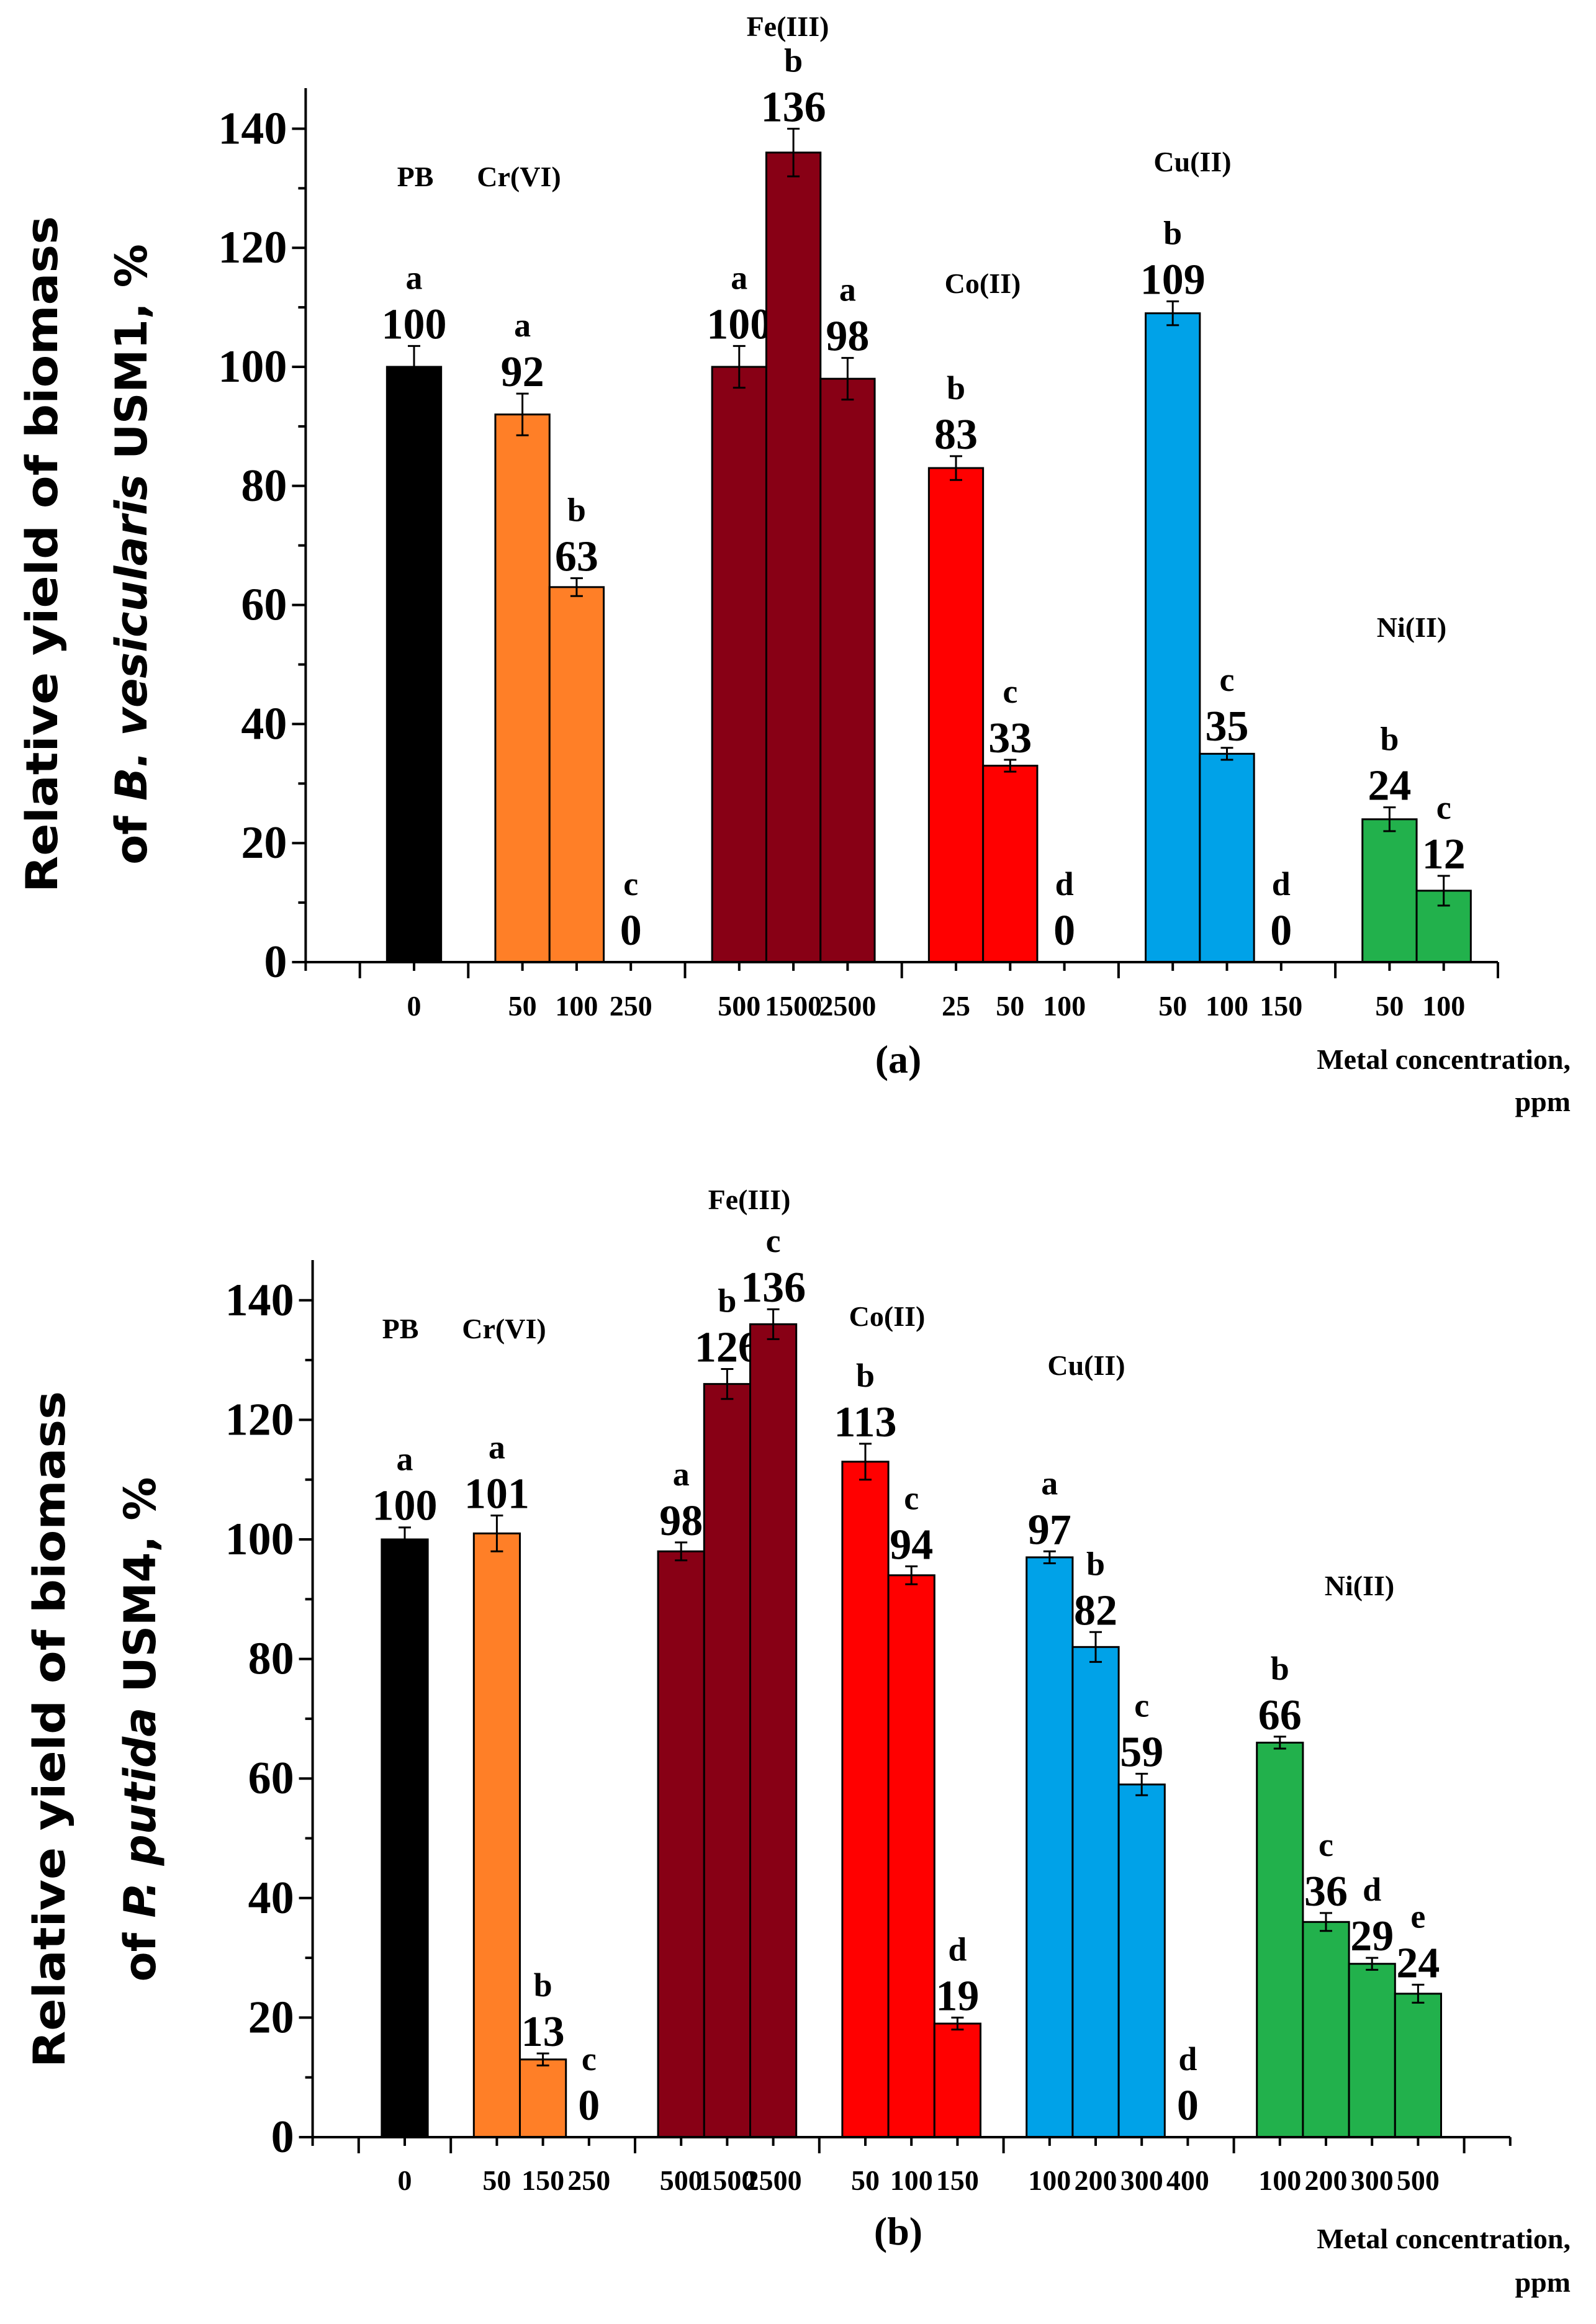  Describe the element at coordinates (1095, 1610) in the screenshot. I see `data-label: 82` at that location.